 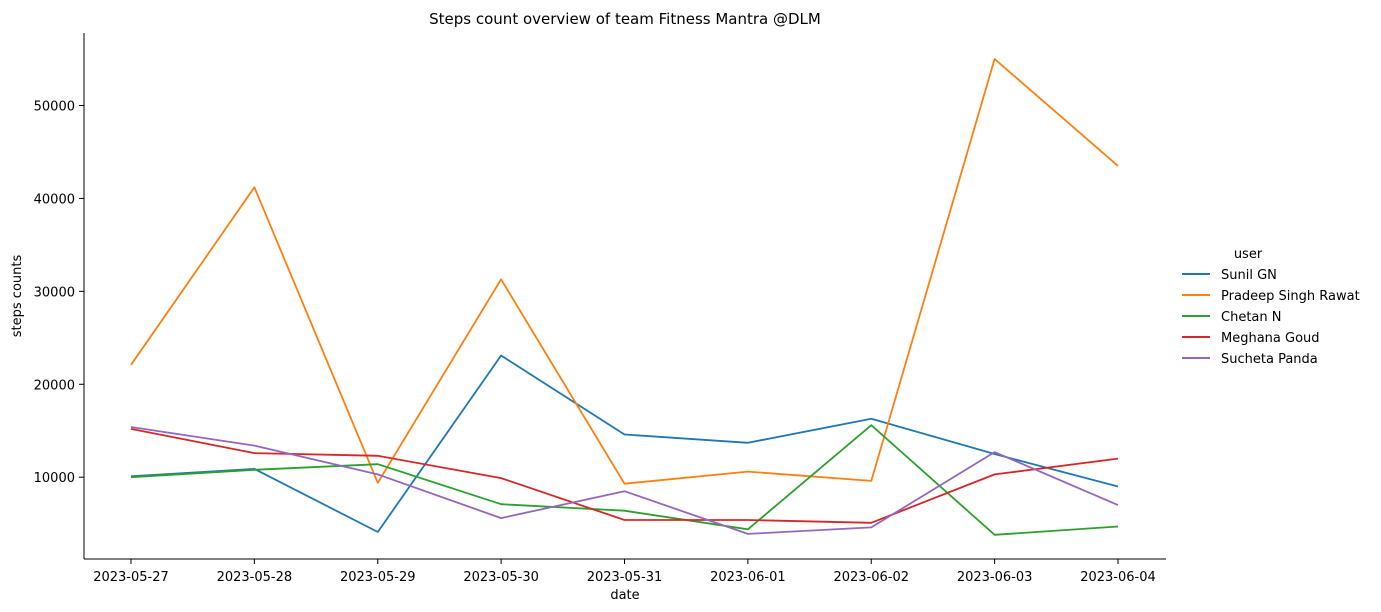 What do you see at coordinates (1290, 296) in the screenshot?
I see `legend-entry-label: Pradeep Singh Rawat` at bounding box center [1290, 296].